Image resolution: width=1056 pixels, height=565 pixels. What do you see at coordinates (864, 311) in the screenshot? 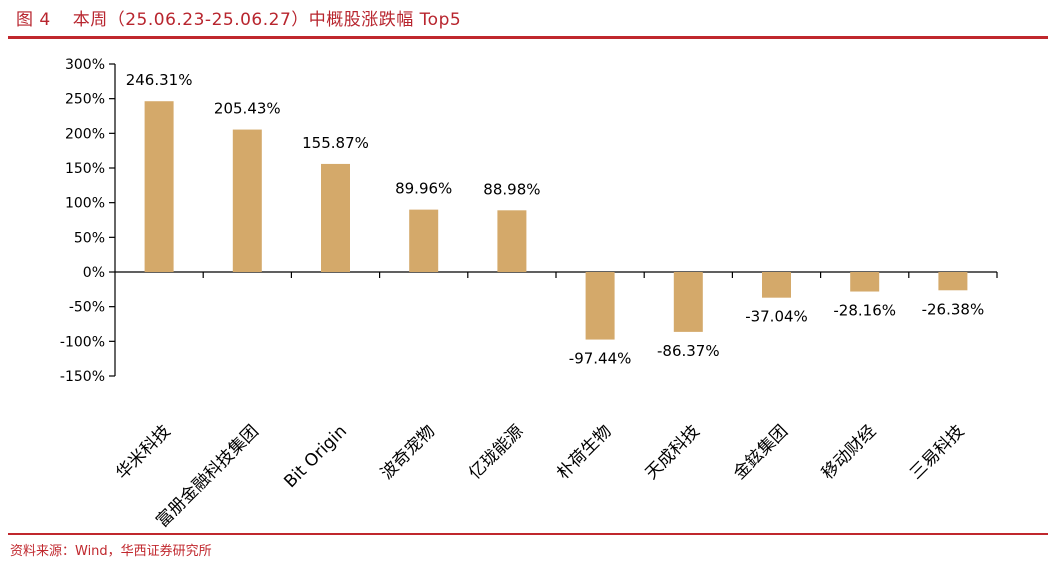
I see `data-label: -28.16%` at bounding box center [864, 311].